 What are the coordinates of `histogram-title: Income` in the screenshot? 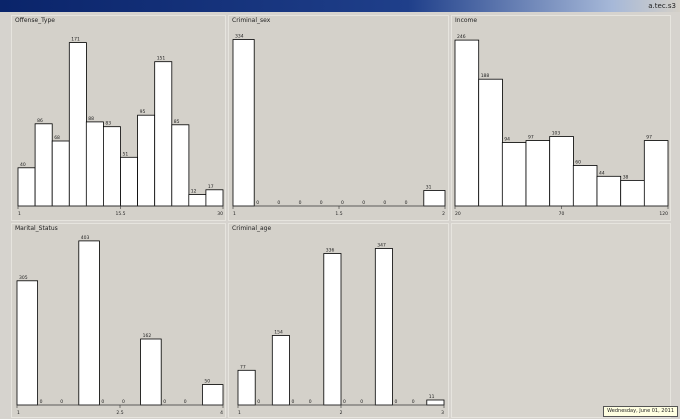 It's located at (466, 20).